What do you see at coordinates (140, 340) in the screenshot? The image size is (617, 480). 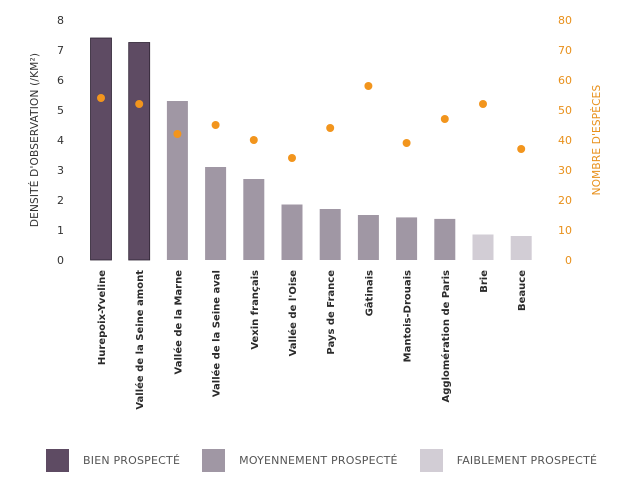 I see `category-label: Vallée de la Seine amont` at bounding box center [140, 340].